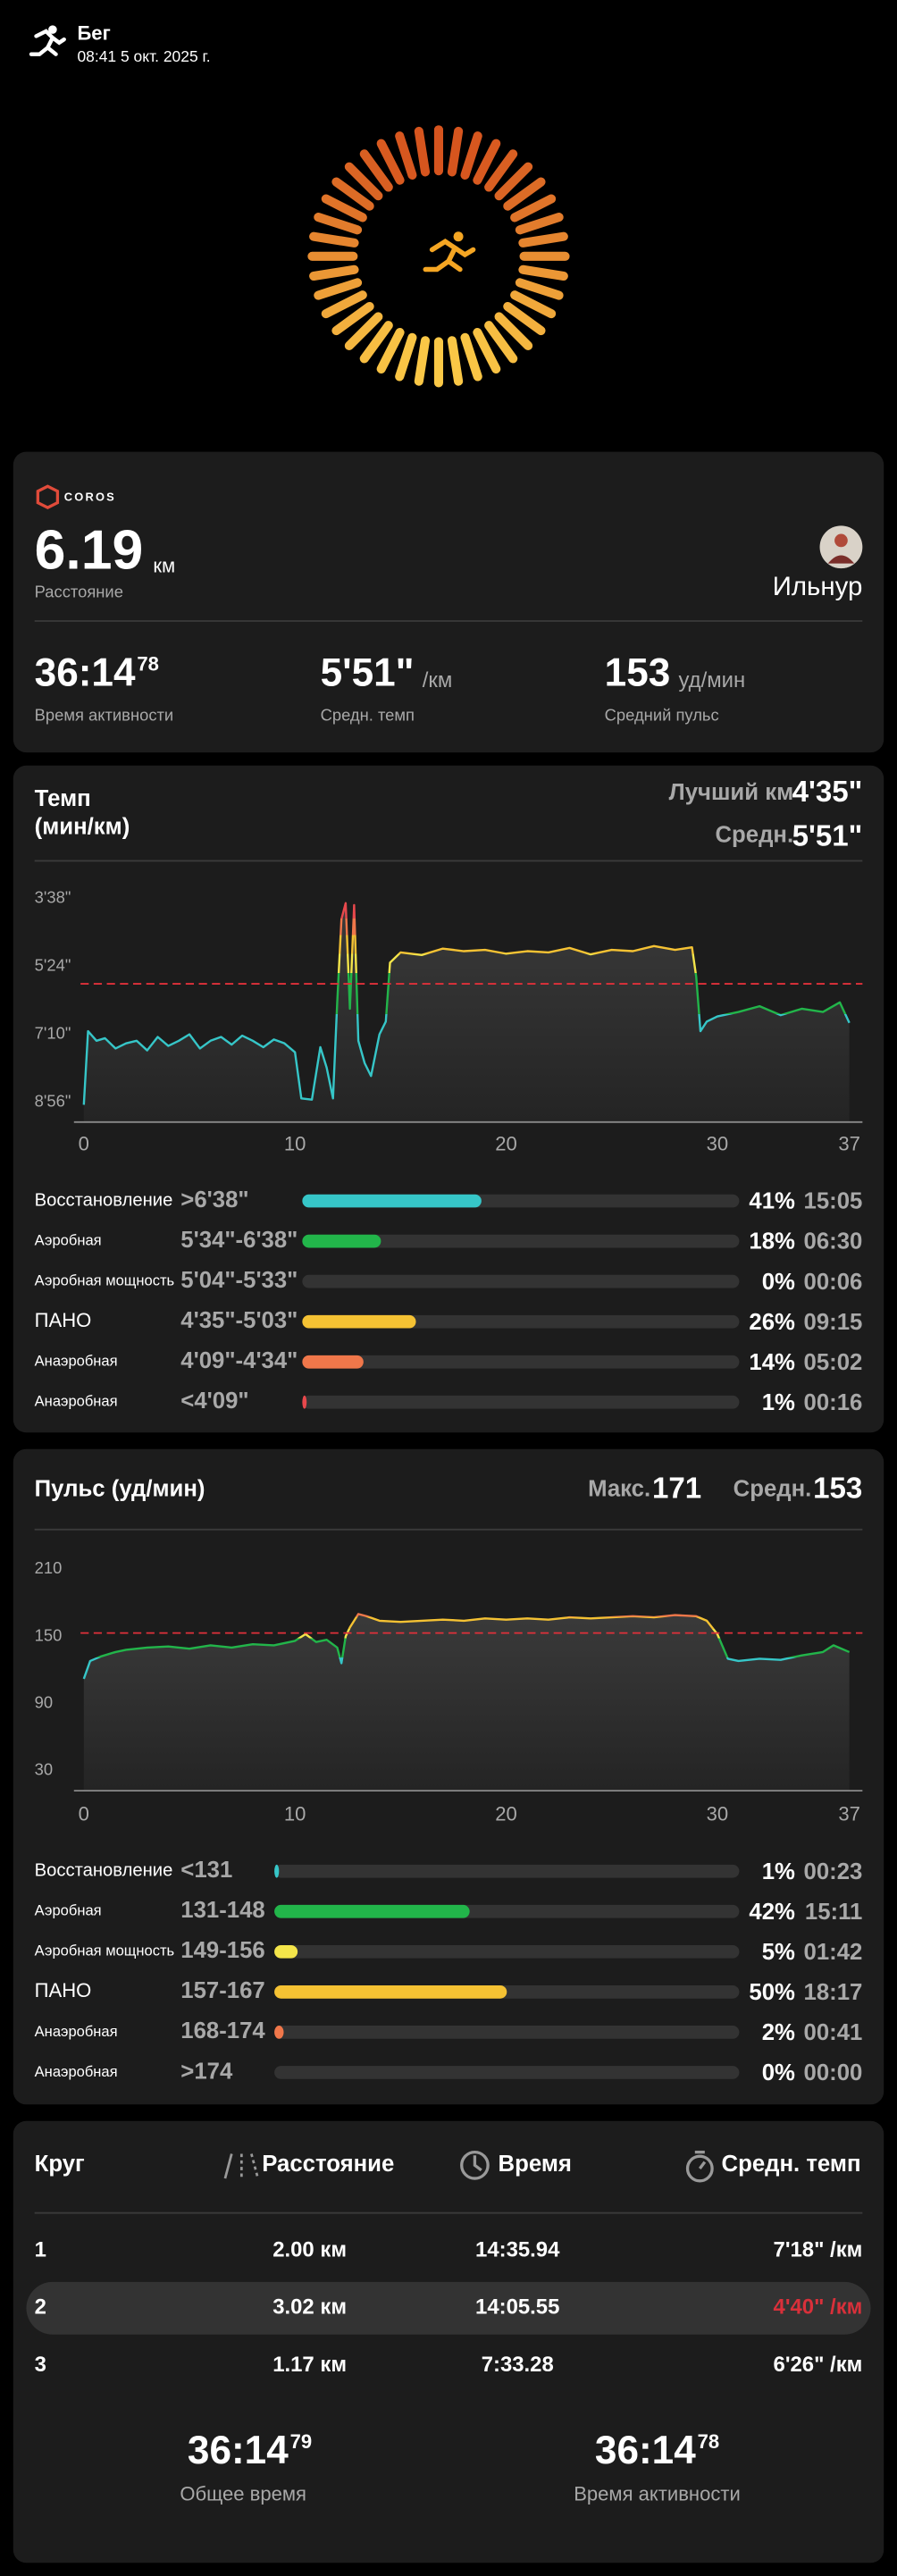 The height and width of the screenshot is (2576, 897). Describe the element at coordinates (41, 2307) in the screenshot. I see `lap-cell: 2` at that location.